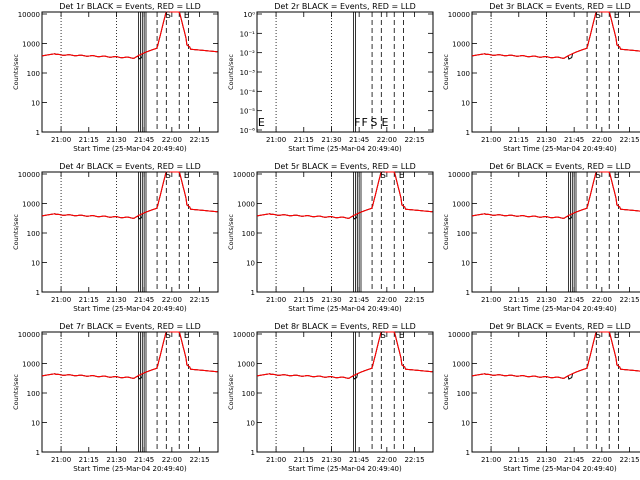 The image size is (640, 480). Describe the element at coordinates (248, 34) in the screenshot. I see `y-tick-label: 10⁻¹` at that location.